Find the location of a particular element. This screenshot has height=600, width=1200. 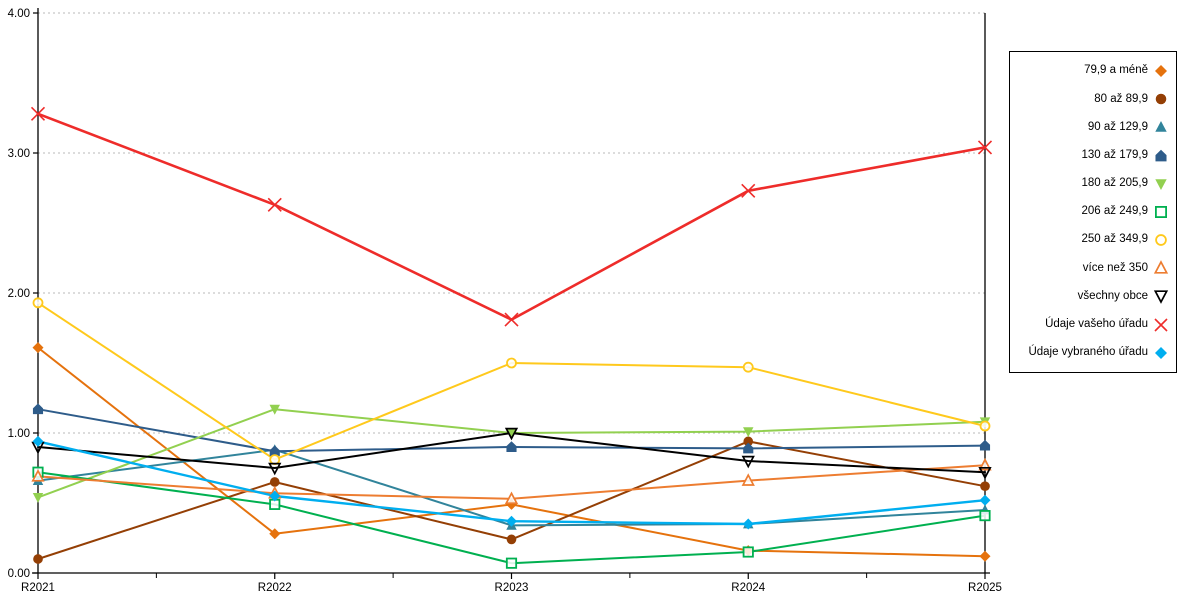

y-axis-tick-label: 2.00 is located at coordinates (19, 294).